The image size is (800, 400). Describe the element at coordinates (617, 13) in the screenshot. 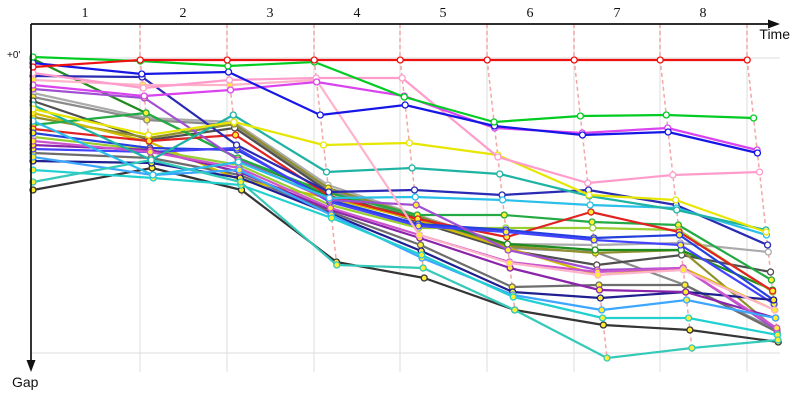

I see `x-tick-label: 7` at that location.